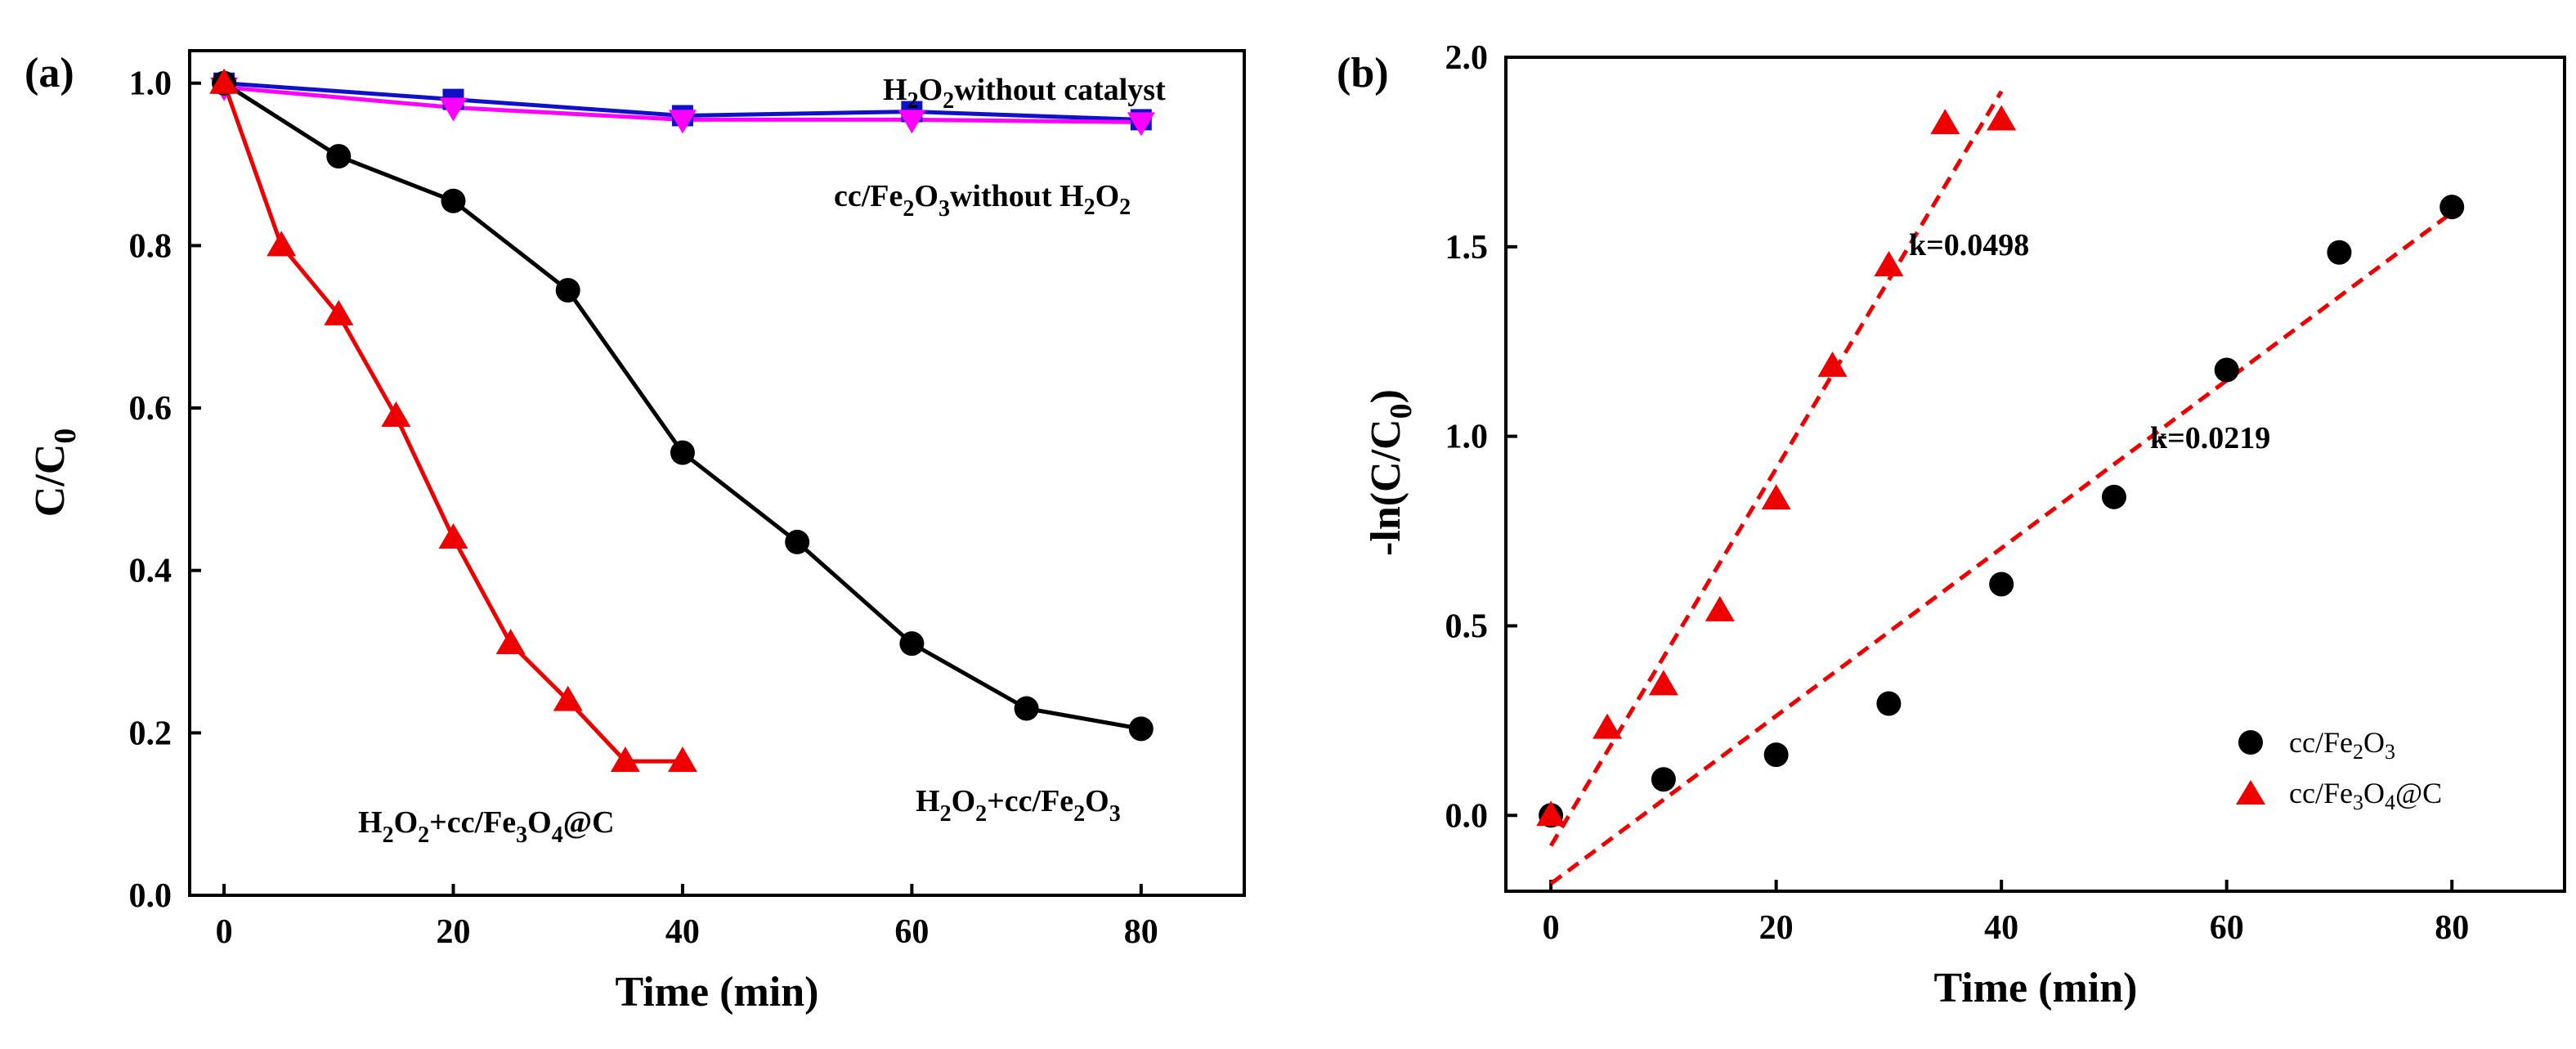  What do you see at coordinates (1018, 805) in the screenshot?
I see `annotation-h2o2-cc-fe2o3: H2O2+cc/Fe2O3` at bounding box center [1018, 805].